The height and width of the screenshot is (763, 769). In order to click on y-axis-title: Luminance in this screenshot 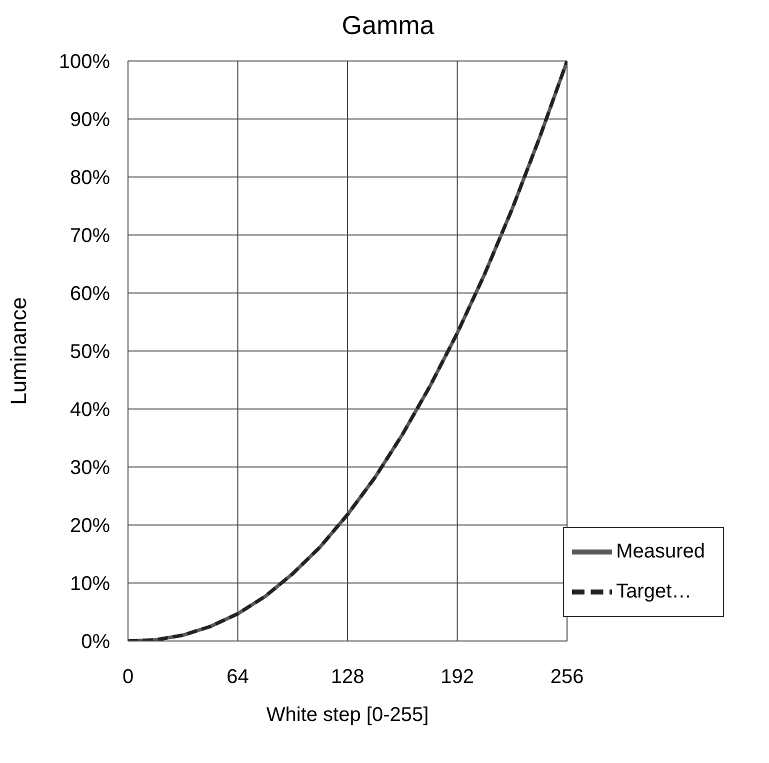, I will do `click(18, 351)`.